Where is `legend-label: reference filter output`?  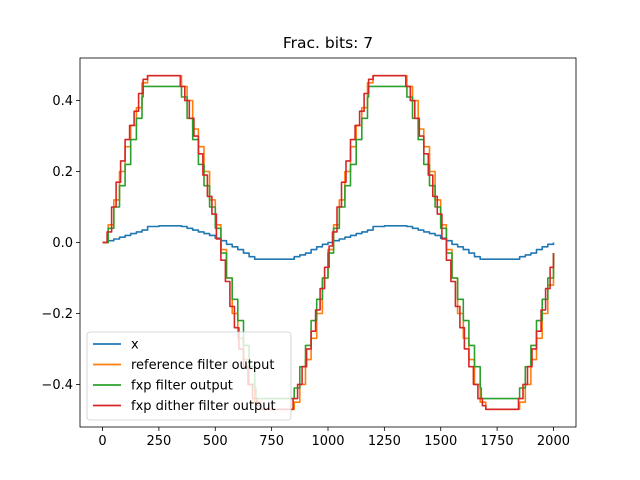
legend-label: reference filter output is located at coordinates (202, 365).